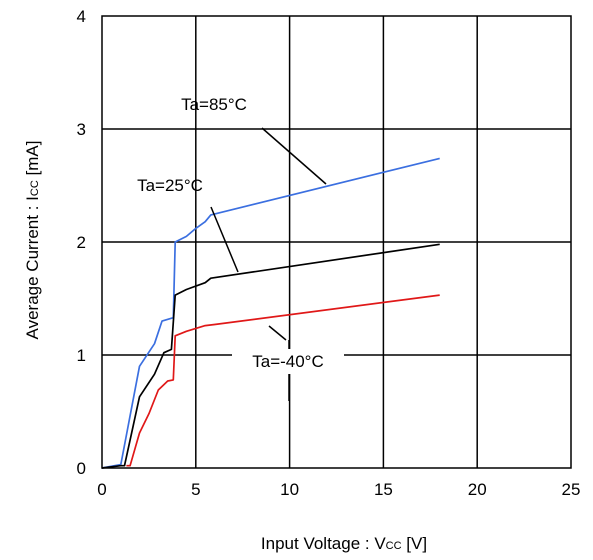  I want to click on series-label-1: Ta=25°C, so click(170, 185).